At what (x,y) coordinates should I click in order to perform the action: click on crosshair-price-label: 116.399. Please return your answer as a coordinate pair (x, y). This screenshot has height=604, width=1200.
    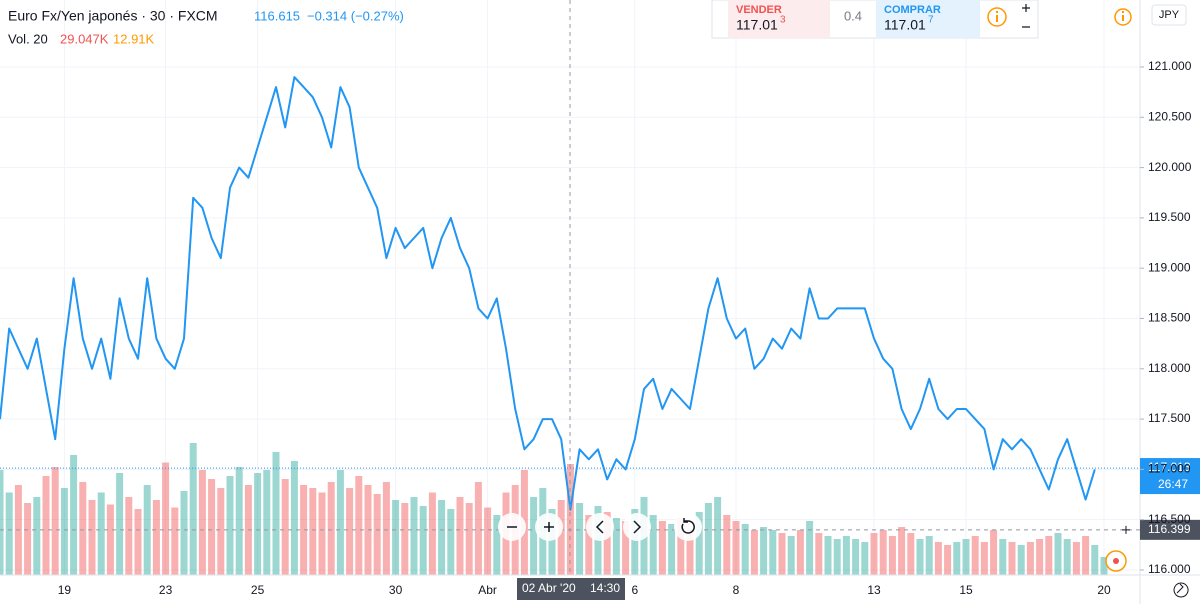
    Looking at the image, I should click on (1169, 529).